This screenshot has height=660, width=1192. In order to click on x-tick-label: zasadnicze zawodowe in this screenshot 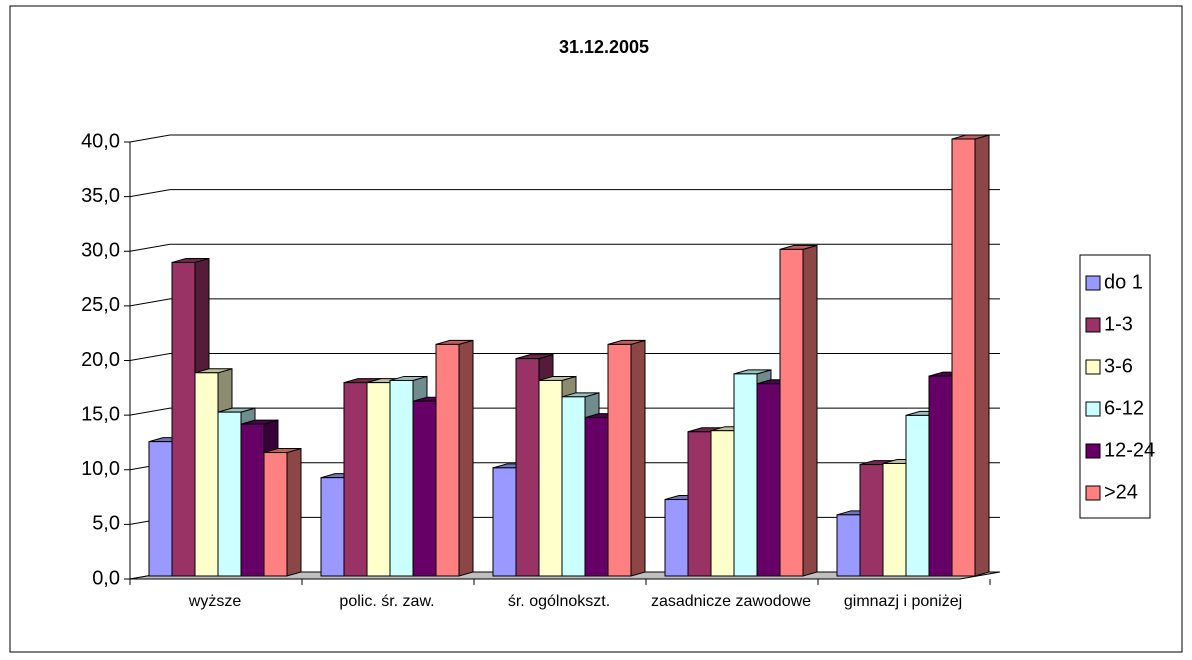, I will do `click(731, 601)`.